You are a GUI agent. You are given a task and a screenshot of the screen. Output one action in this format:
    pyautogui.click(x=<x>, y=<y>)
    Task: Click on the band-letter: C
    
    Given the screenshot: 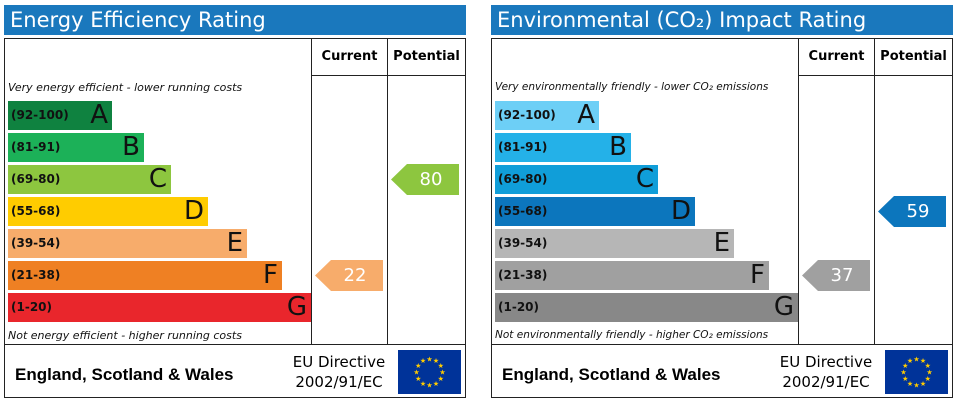 What is the action you would take?
    pyautogui.click(x=157, y=179)
    